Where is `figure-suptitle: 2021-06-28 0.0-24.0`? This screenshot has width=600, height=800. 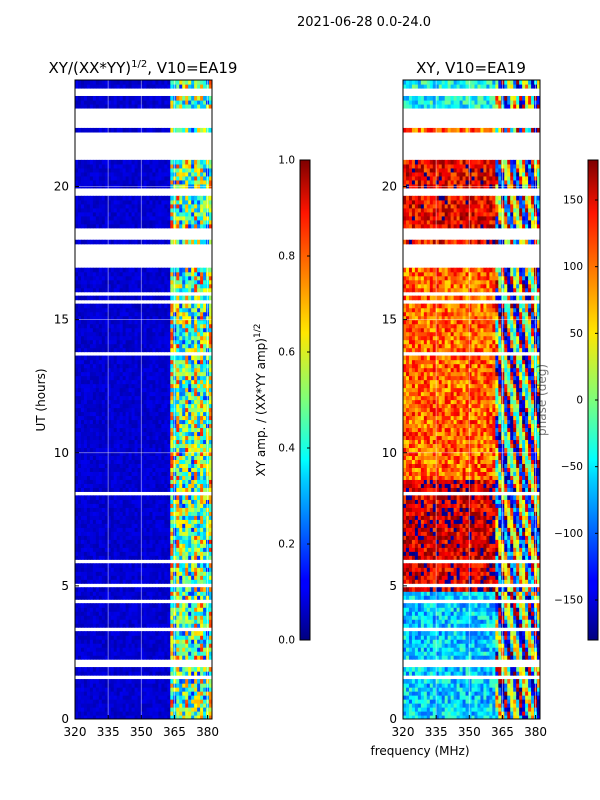
figure-suptitle: 2021-06-28 0.0-24.0 is located at coordinates (364, 22).